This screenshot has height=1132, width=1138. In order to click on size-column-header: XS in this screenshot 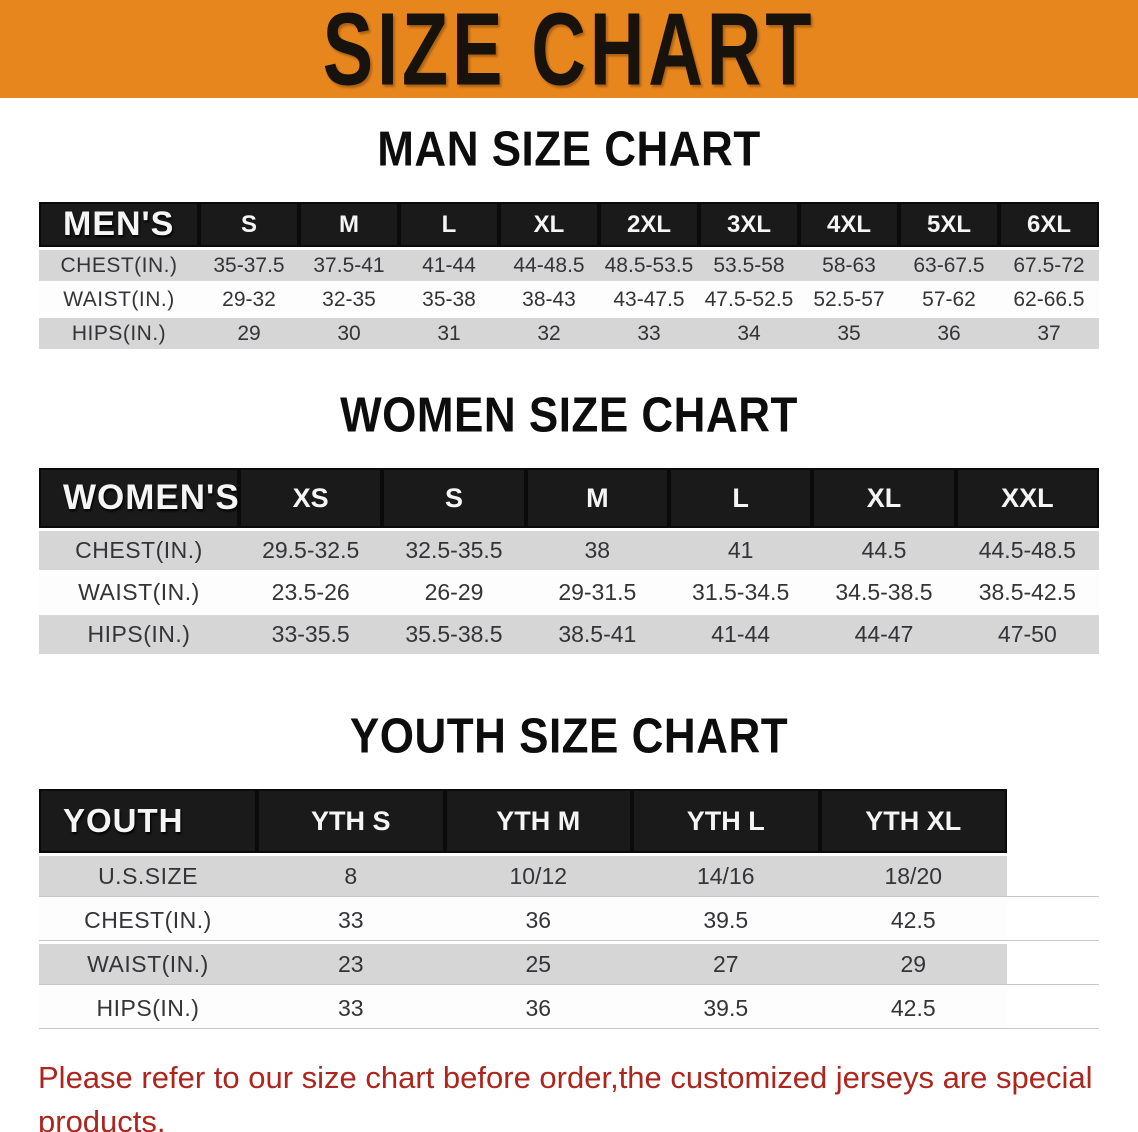, I will do `click(311, 498)`.